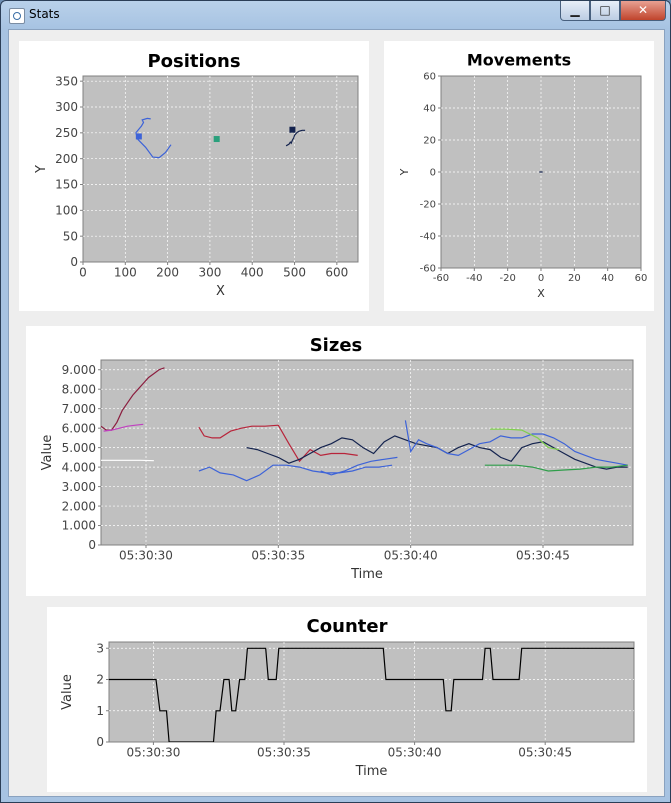 The height and width of the screenshot is (803, 671). What do you see at coordinates (79, 487) in the screenshot?
I see `sizes-y-tick-label: 3.000` at bounding box center [79, 487].